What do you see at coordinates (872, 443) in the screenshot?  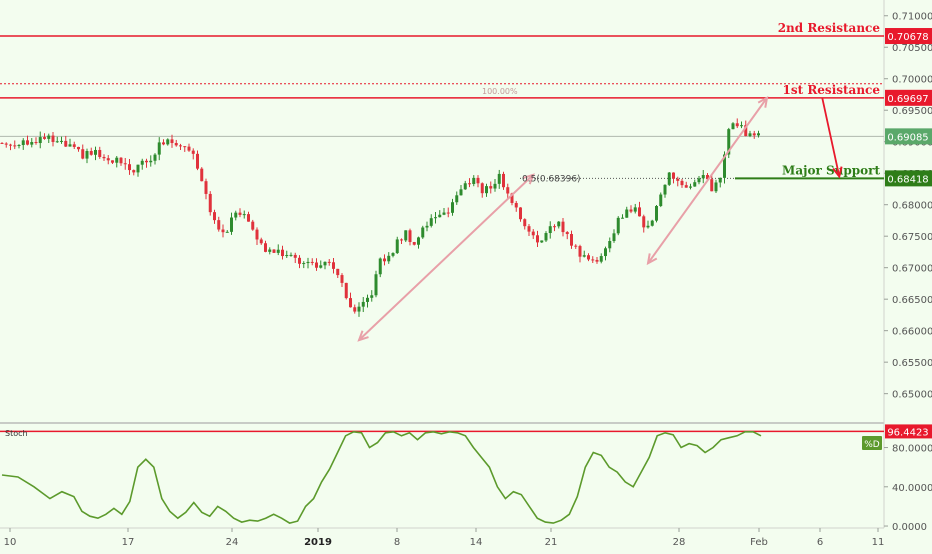 I see `stoch-legend-badge` at bounding box center [872, 443].